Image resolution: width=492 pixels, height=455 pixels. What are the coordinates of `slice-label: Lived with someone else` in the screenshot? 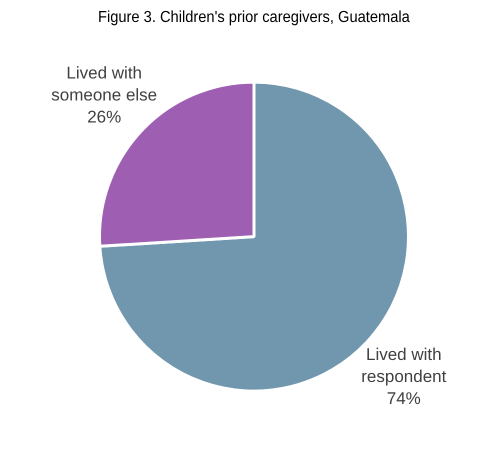 It's located at (104, 84).